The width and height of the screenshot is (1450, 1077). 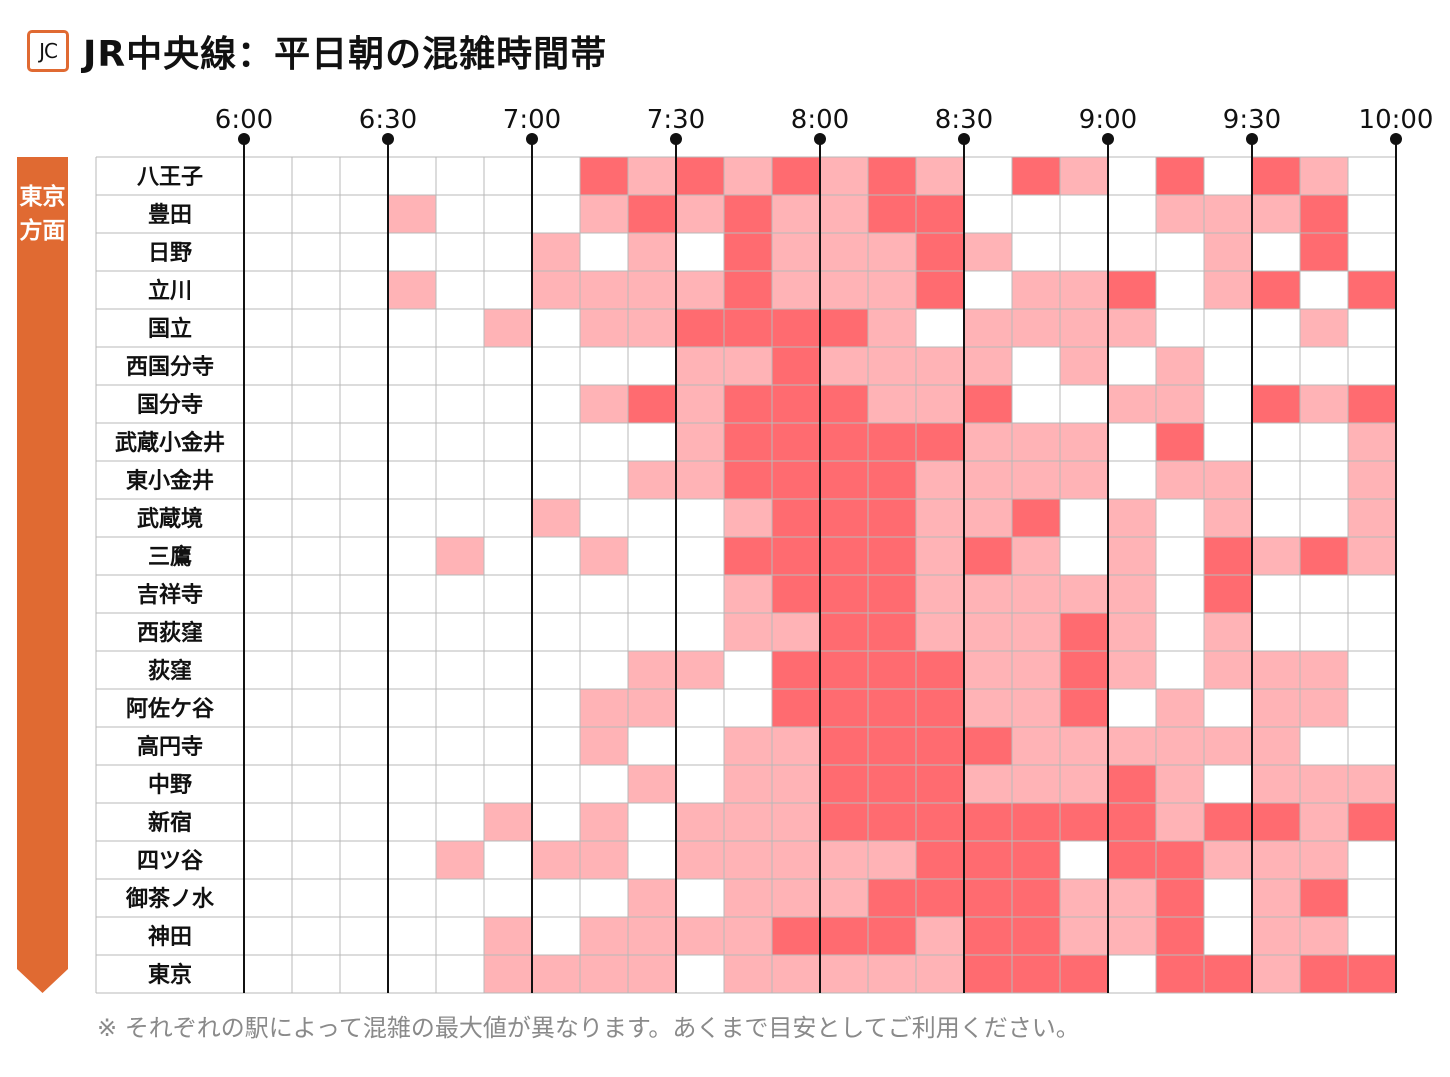 What do you see at coordinates (964, 139) in the screenshot?
I see `time-marker` at bounding box center [964, 139].